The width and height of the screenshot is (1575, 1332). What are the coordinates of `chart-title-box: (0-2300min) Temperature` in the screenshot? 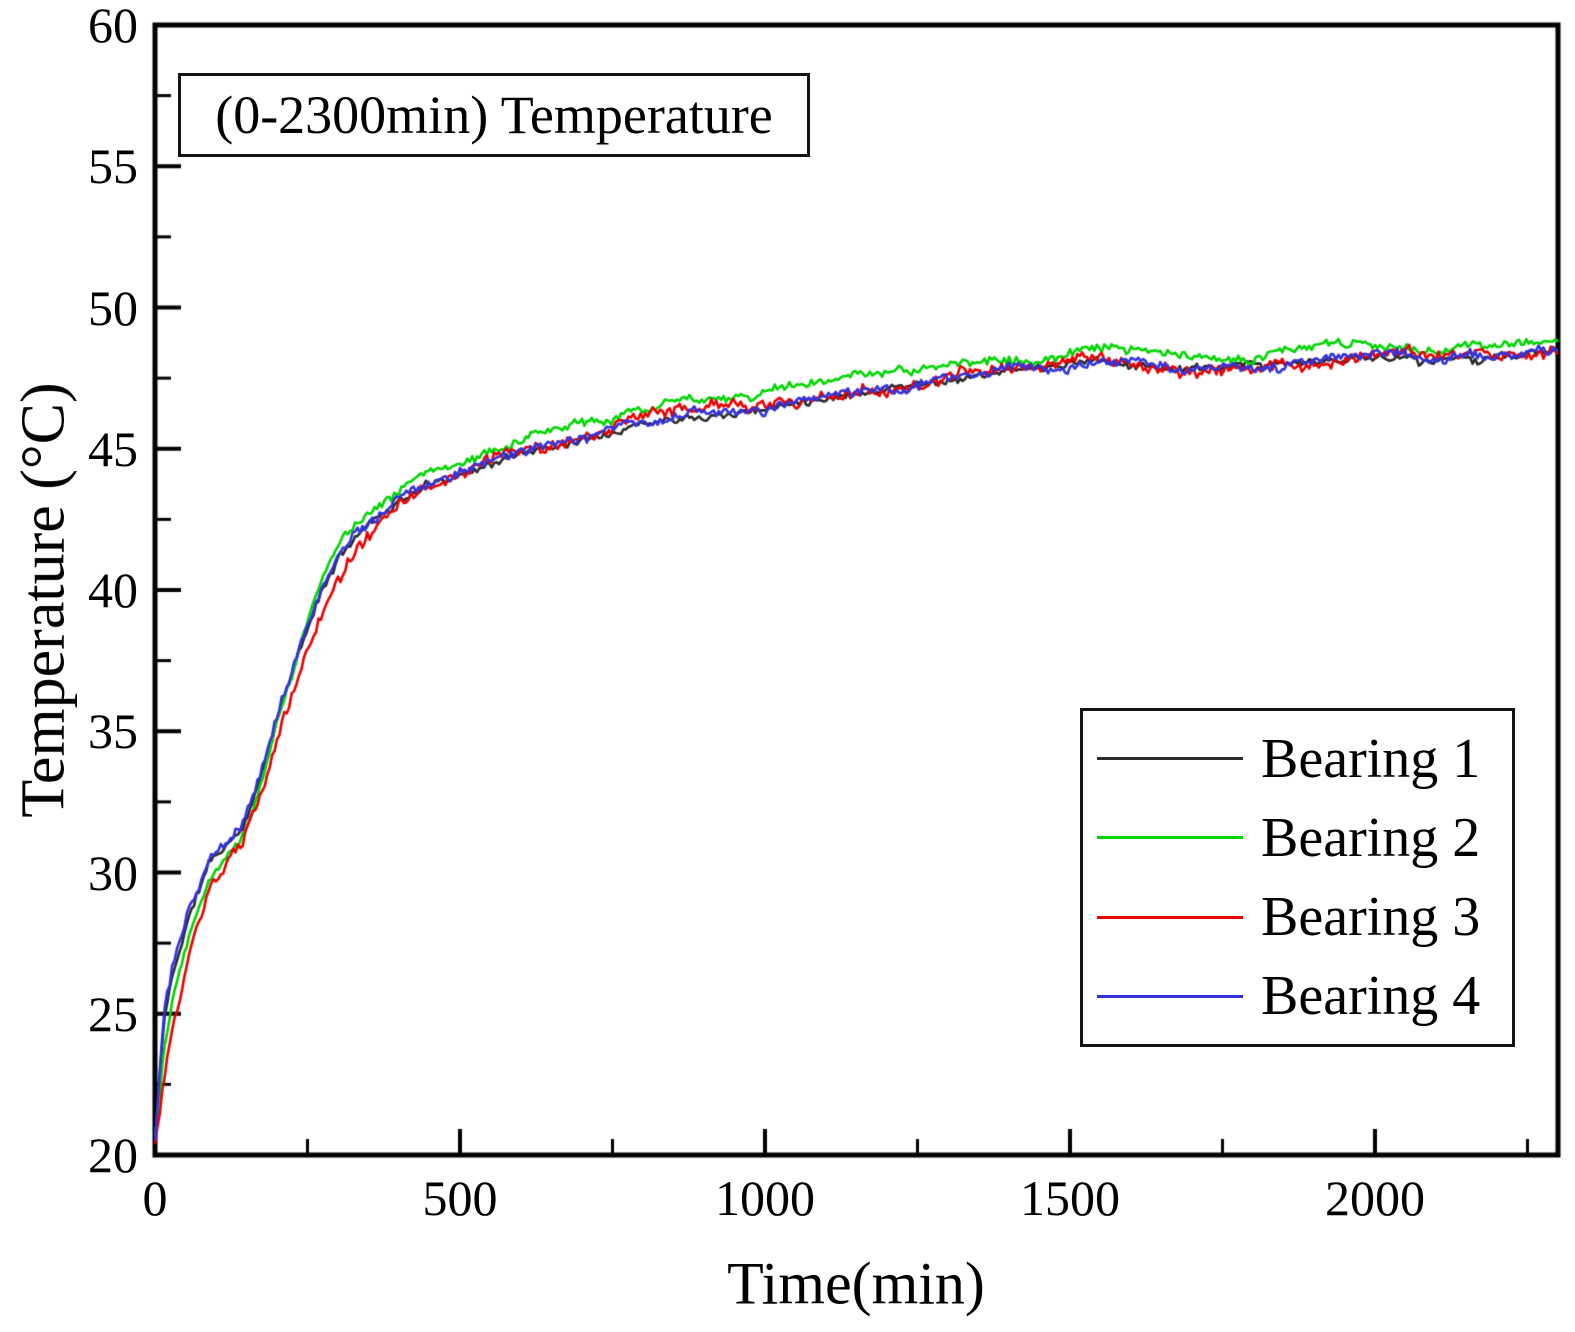 It's located at (494, 115).